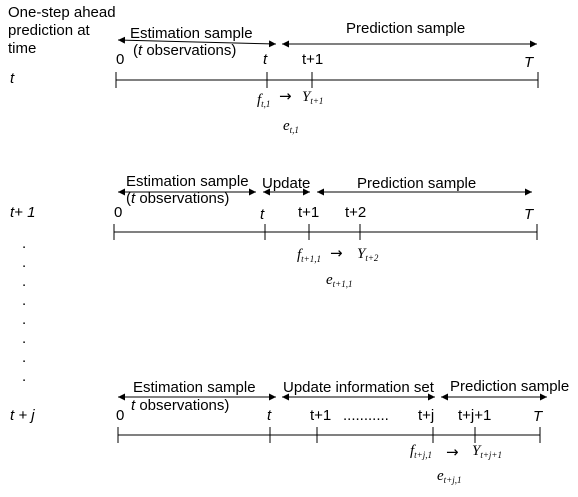  Describe the element at coordinates (262, 214) in the screenshot. I see `row2-tick-t-label: t` at that location.